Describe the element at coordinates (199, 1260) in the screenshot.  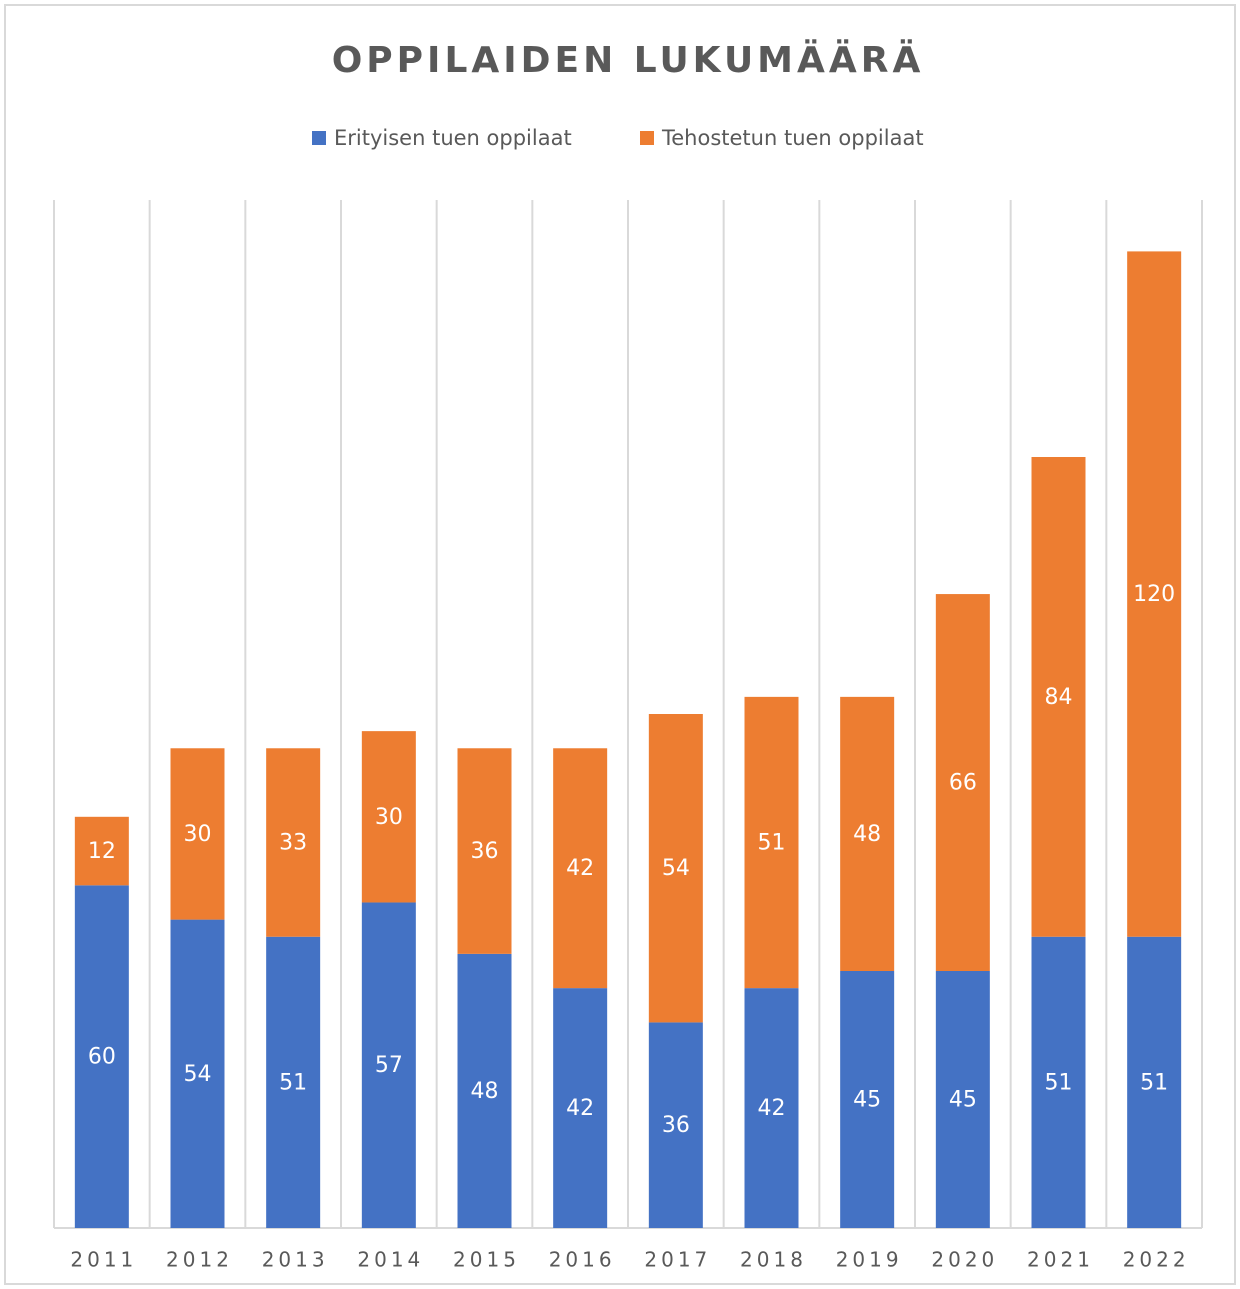
I see `x-tick-label: 2012` at that location.